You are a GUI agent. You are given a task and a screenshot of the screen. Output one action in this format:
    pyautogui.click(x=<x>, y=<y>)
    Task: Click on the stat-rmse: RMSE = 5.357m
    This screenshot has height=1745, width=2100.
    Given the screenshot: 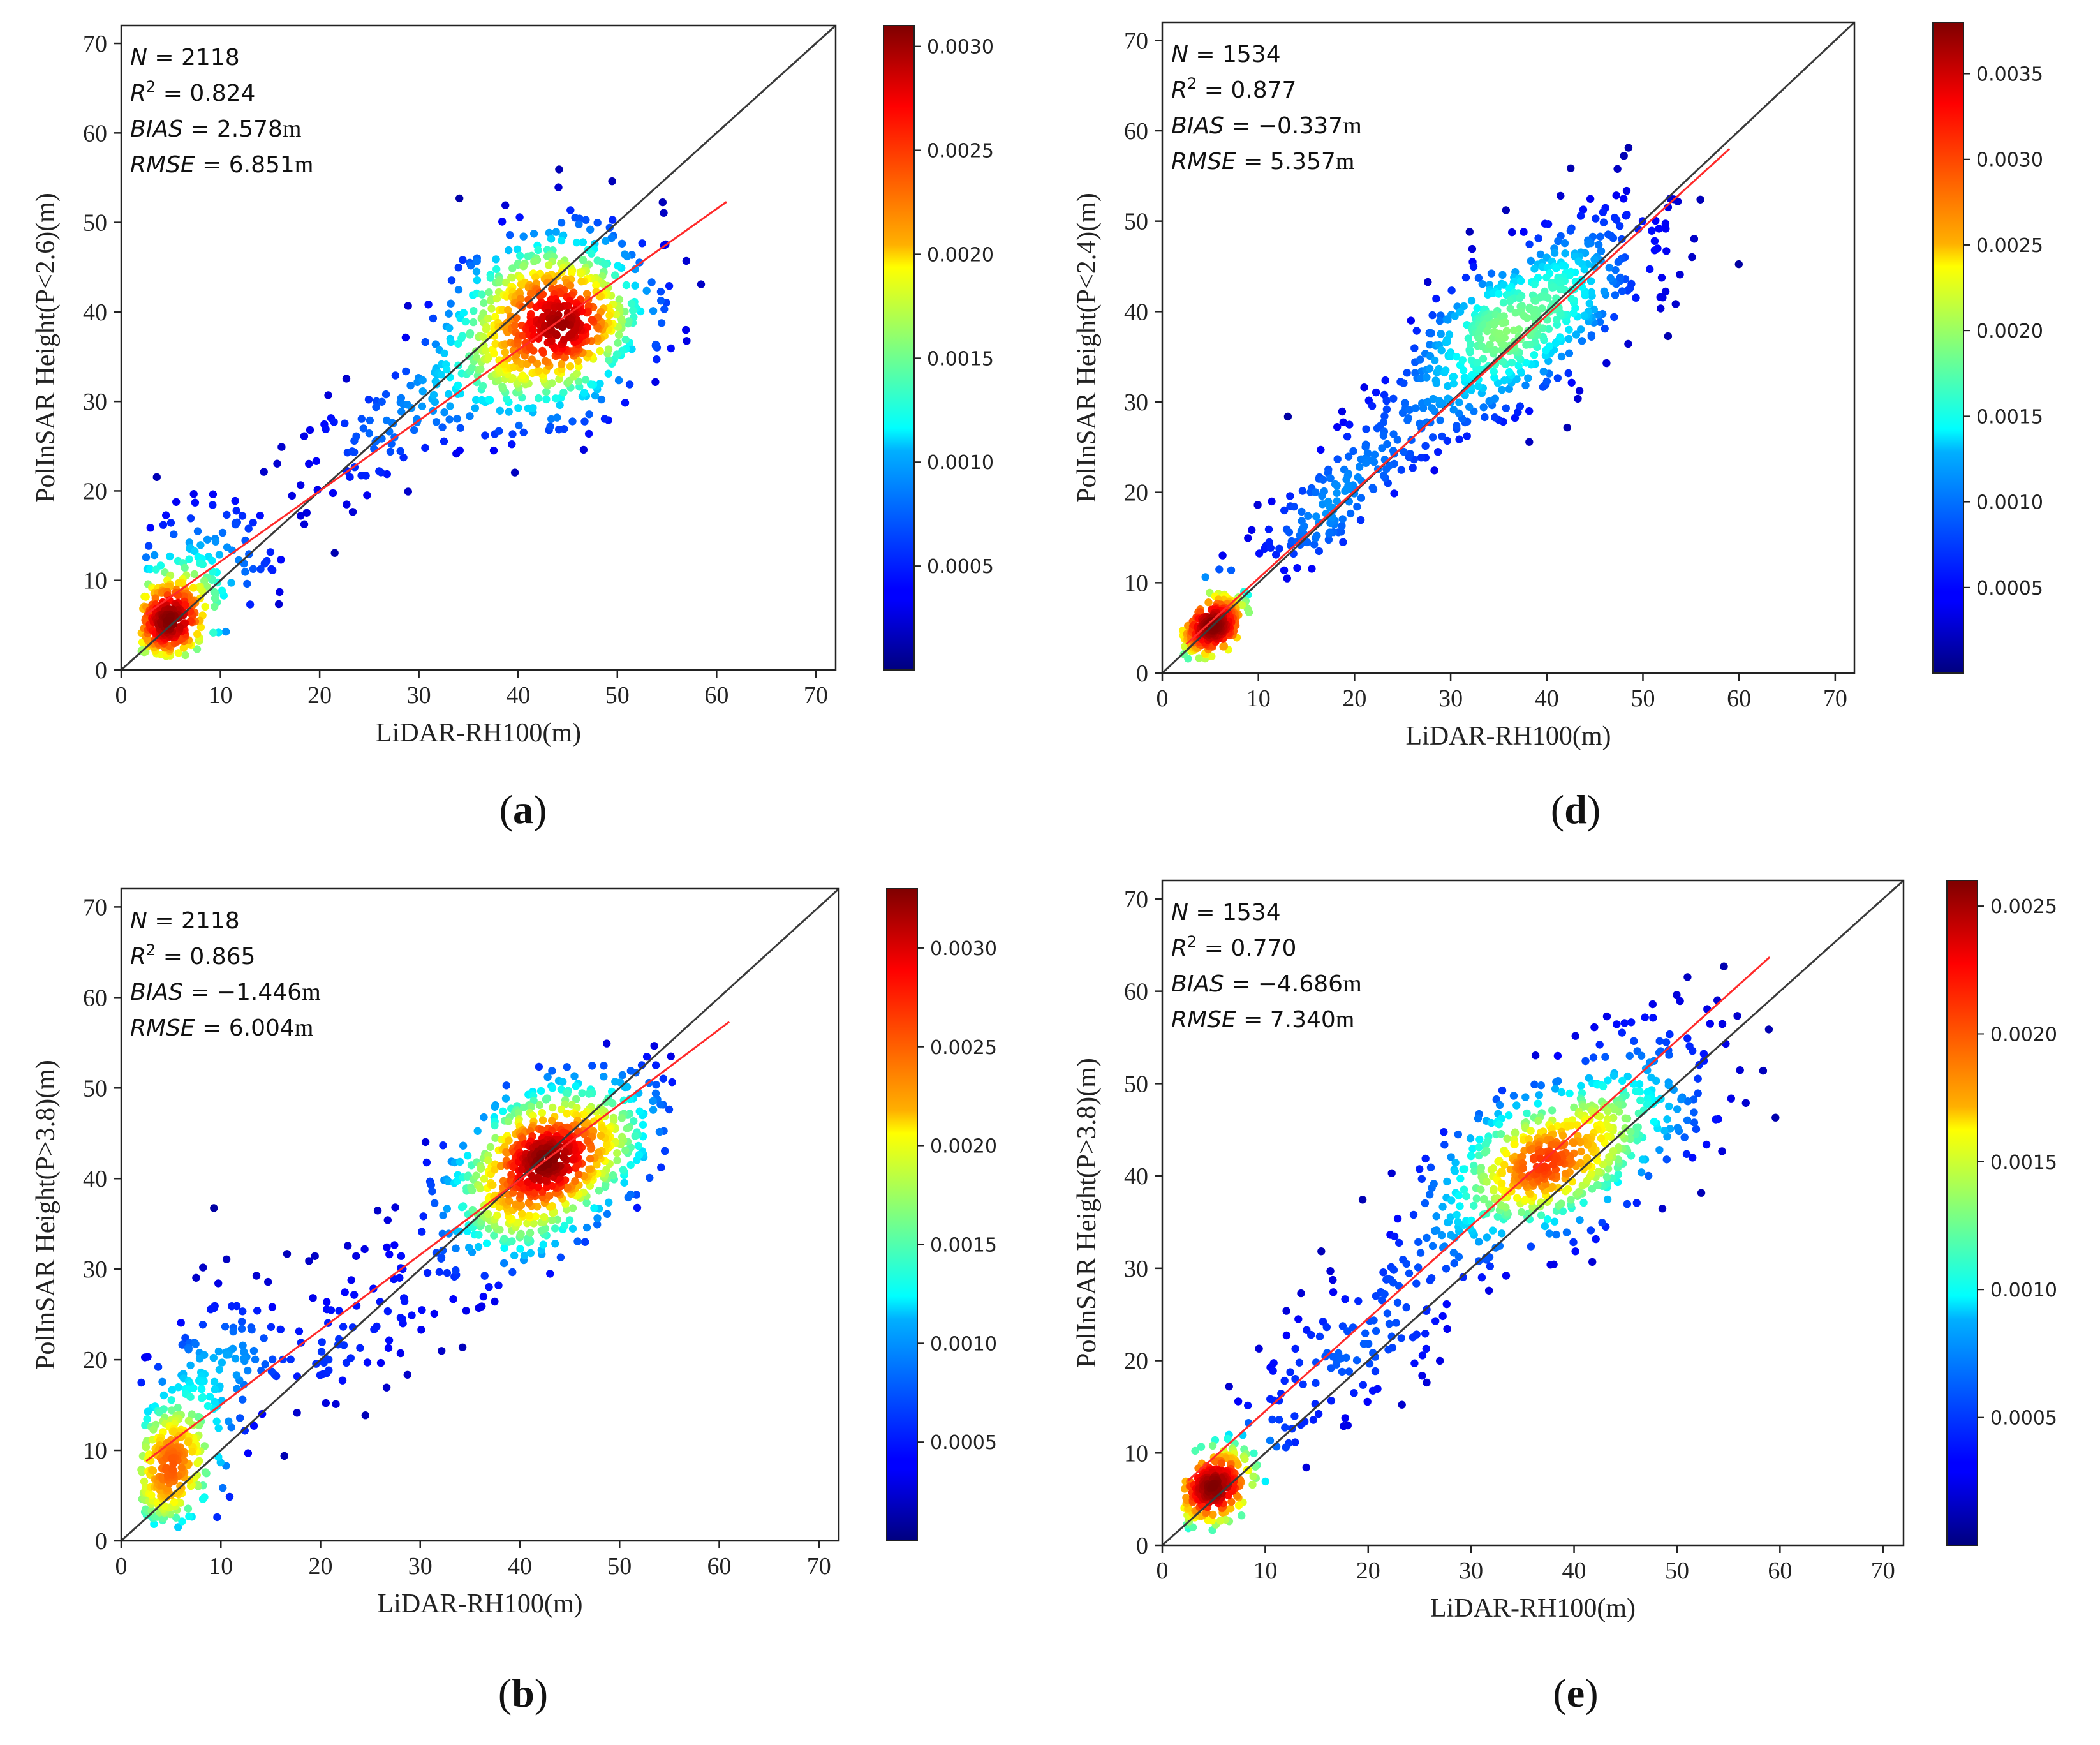 What is the action you would take?
    pyautogui.click(x=1263, y=161)
    